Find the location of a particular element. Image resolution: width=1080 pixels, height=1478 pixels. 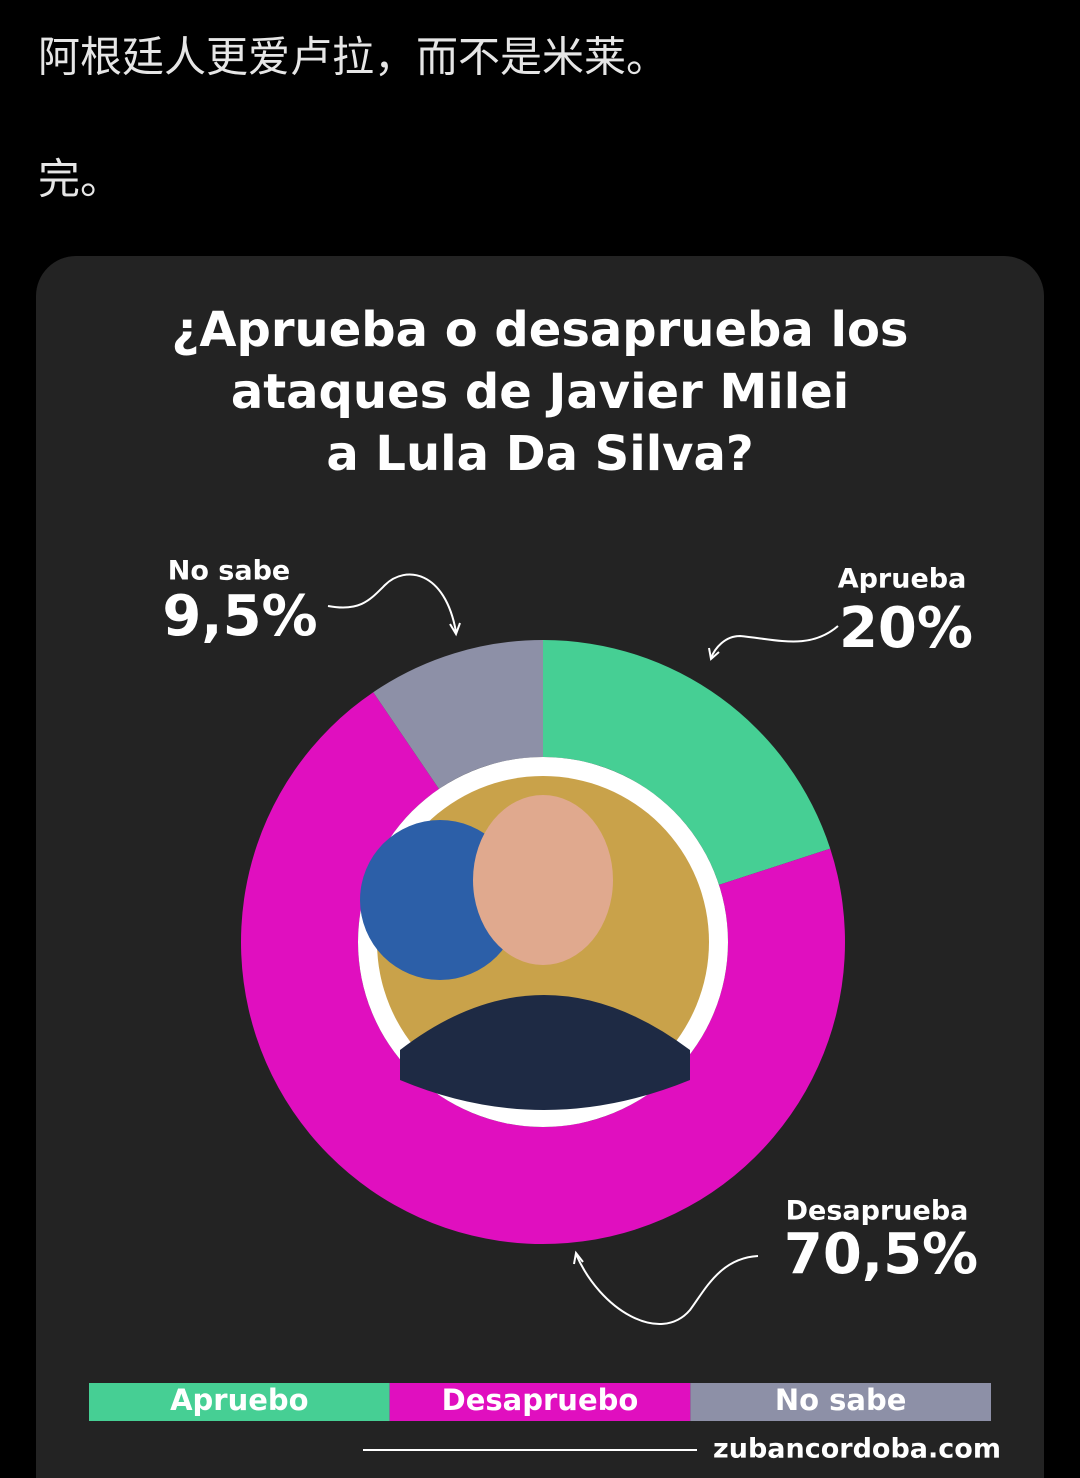

slice-label: No sabe is located at coordinates (229, 571).